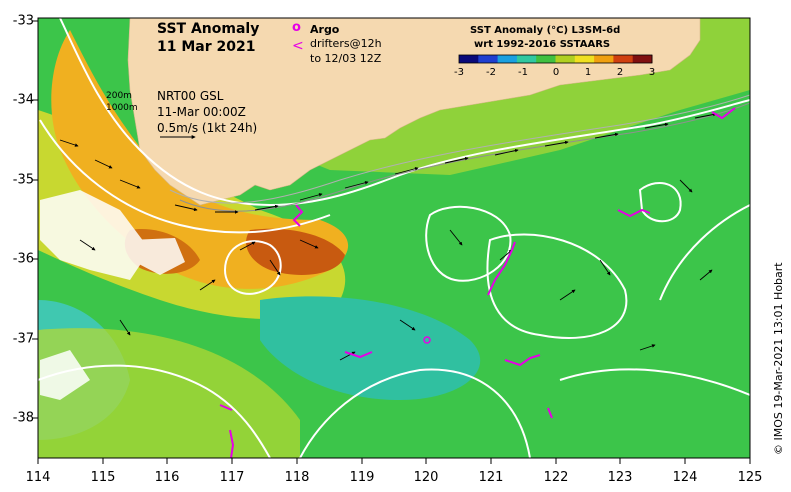 This screenshot has width=791, height=492. What do you see at coordinates (23, 21) in the screenshot?
I see `y-tick-label: -33` at bounding box center [23, 21].